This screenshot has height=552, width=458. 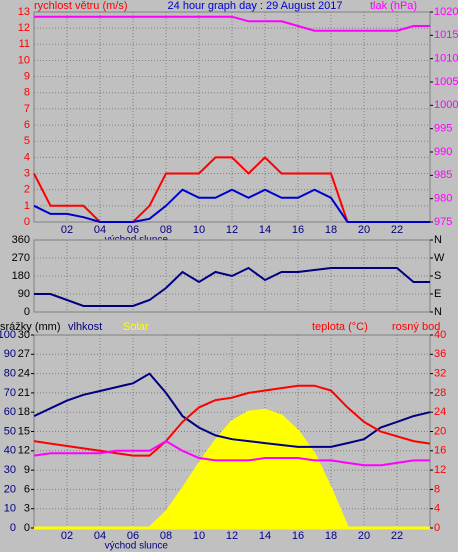 I want to click on y-tick-label: 40, so click(x=10, y=451).